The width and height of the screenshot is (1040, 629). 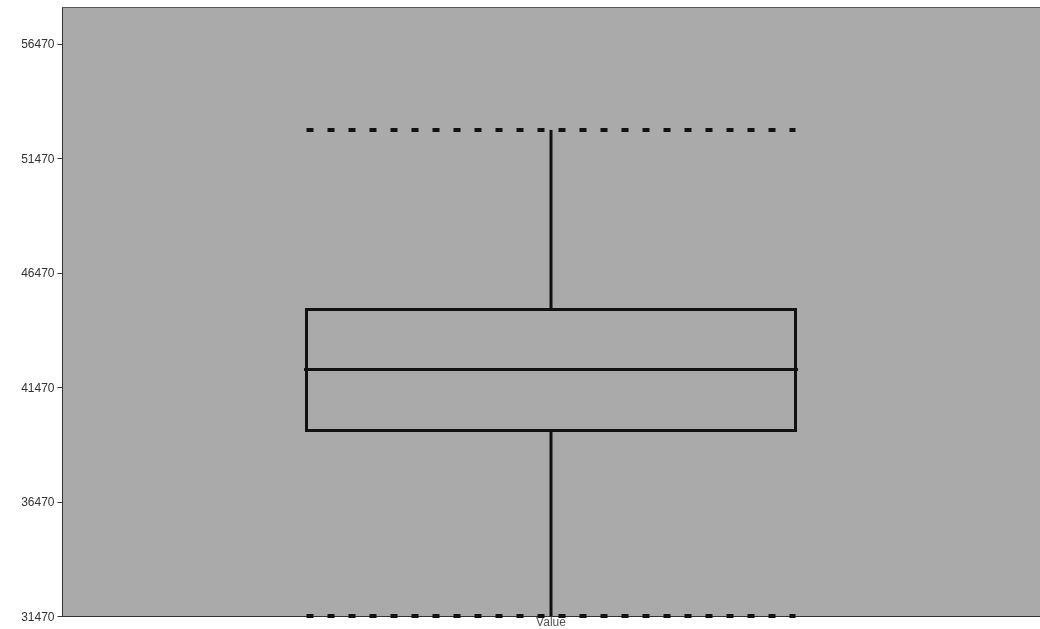 I want to click on y-tick-label: 56470, so click(x=38, y=44).